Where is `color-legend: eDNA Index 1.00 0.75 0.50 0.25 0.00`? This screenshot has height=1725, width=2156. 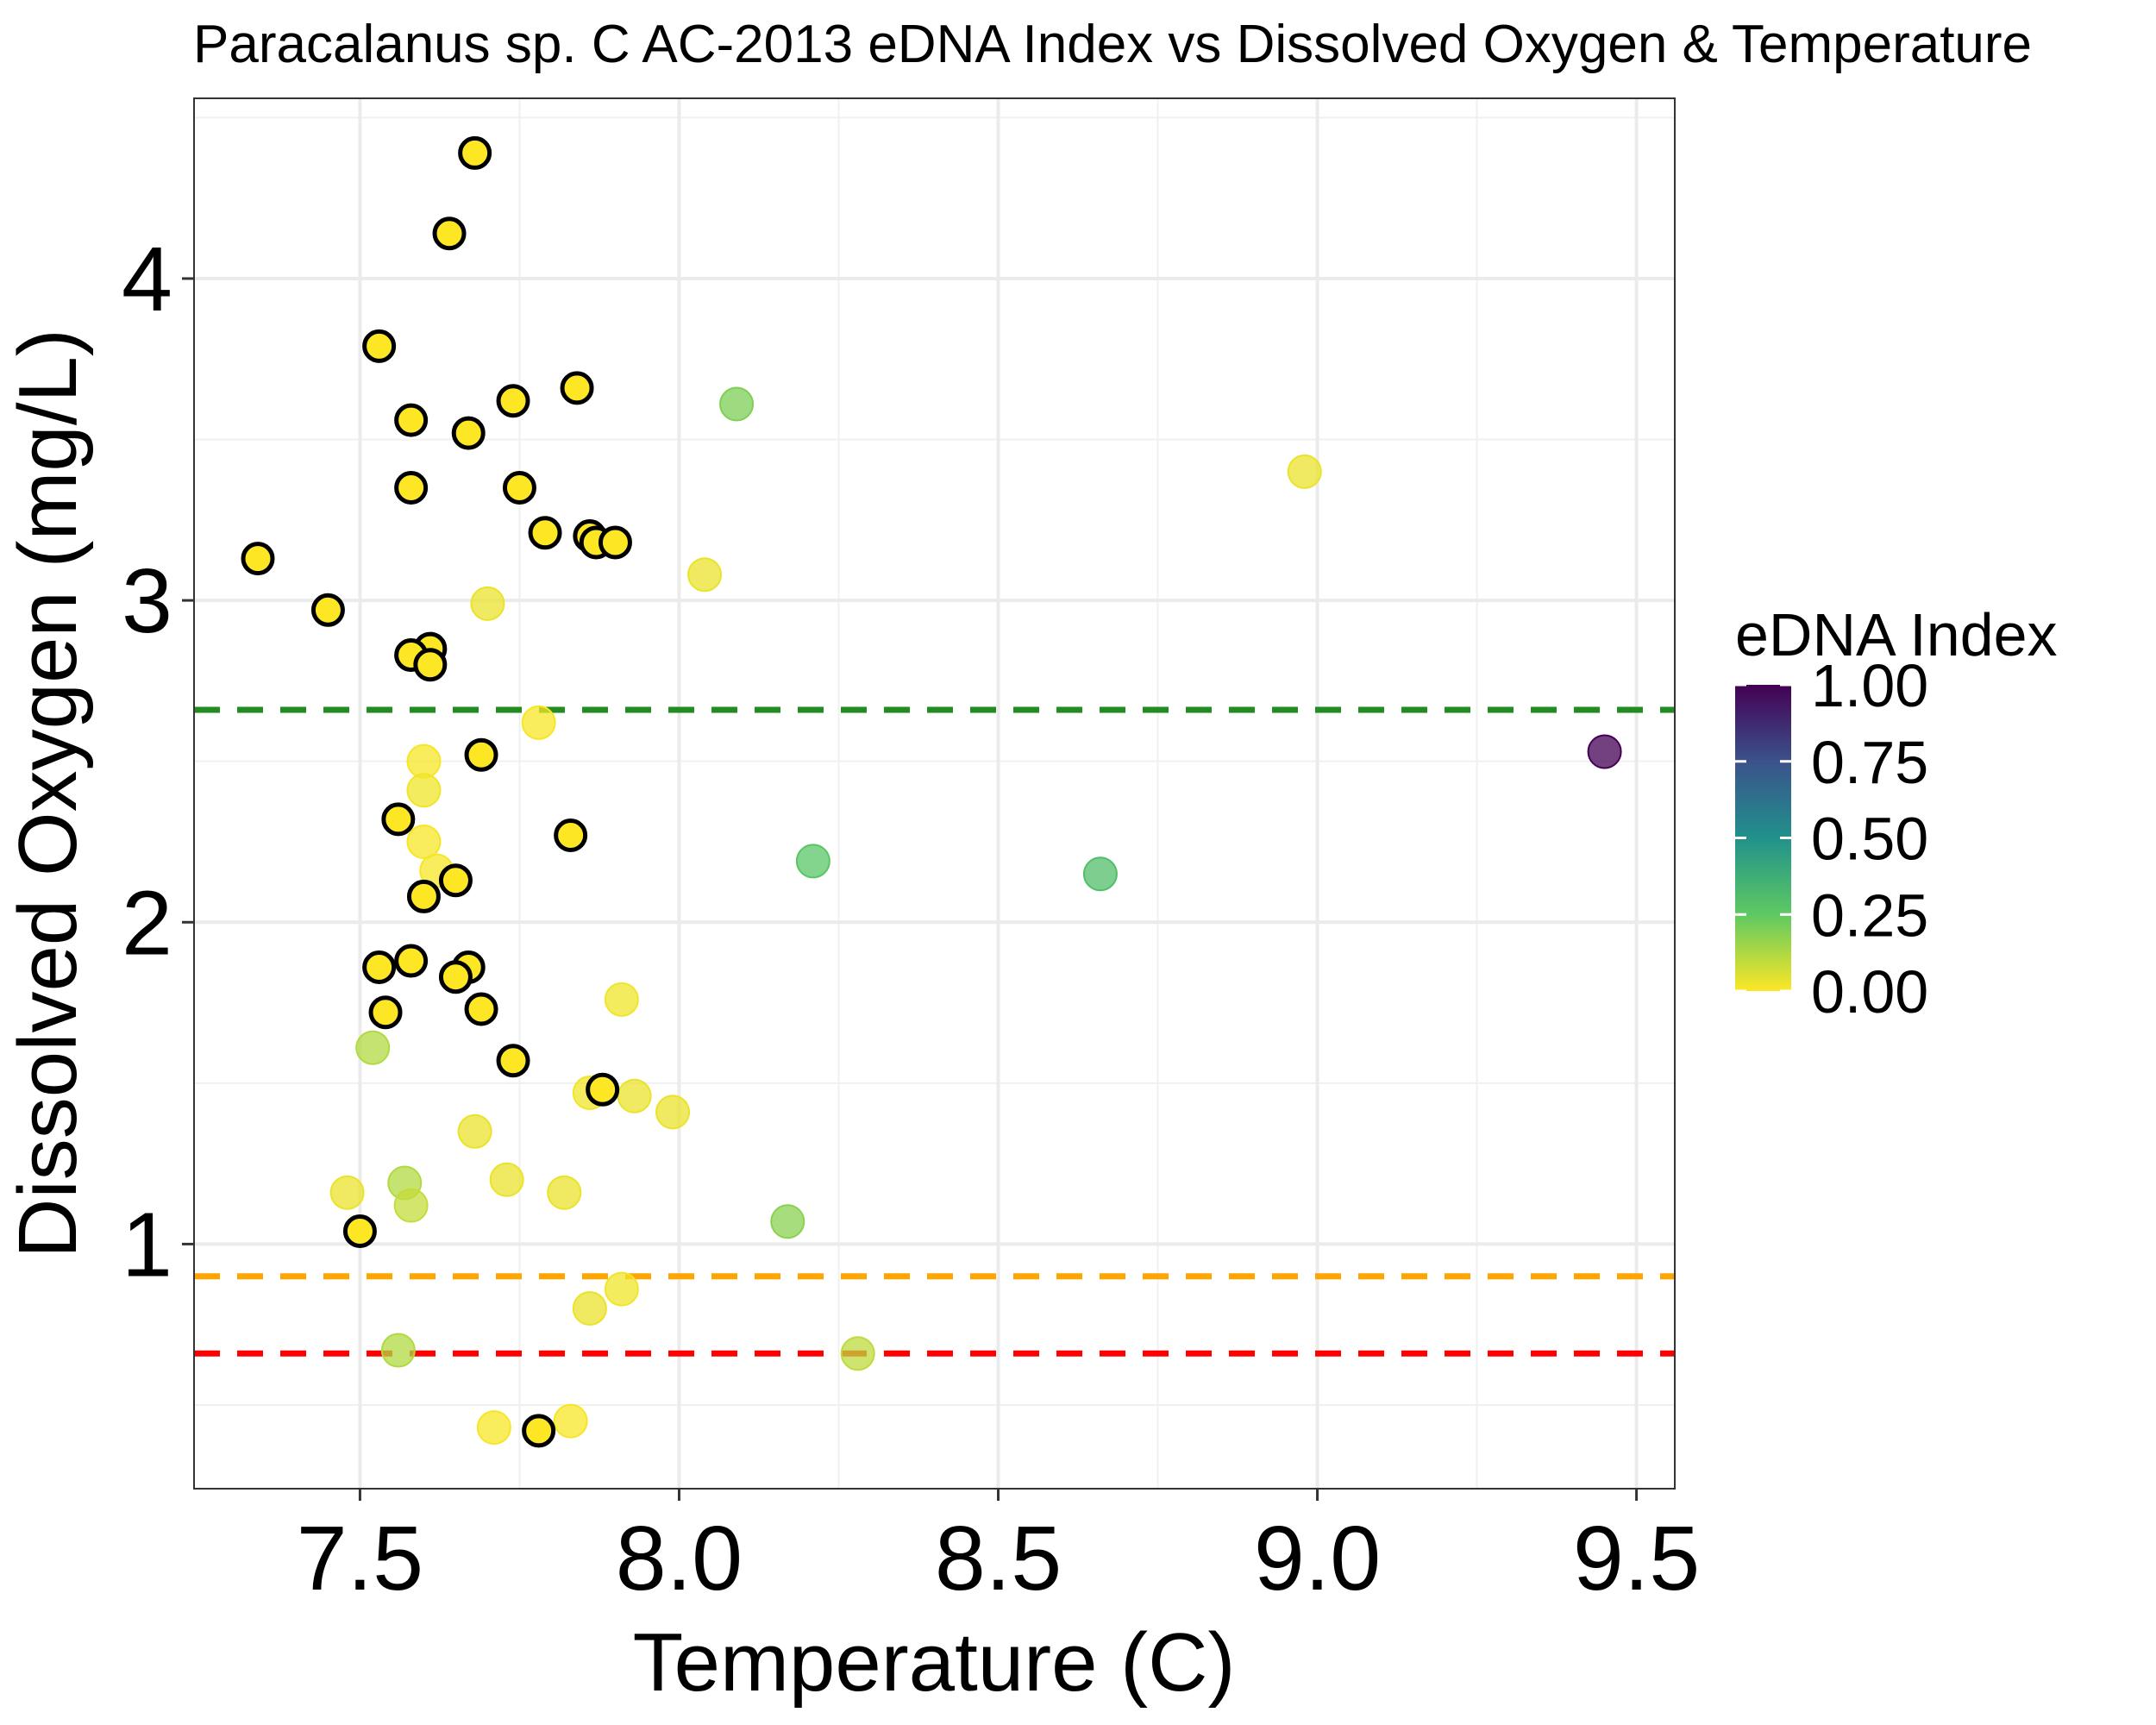
color-legend: eDNA Index 1.00 0.75 0.50 0.25 0.00 is located at coordinates (1896, 814).